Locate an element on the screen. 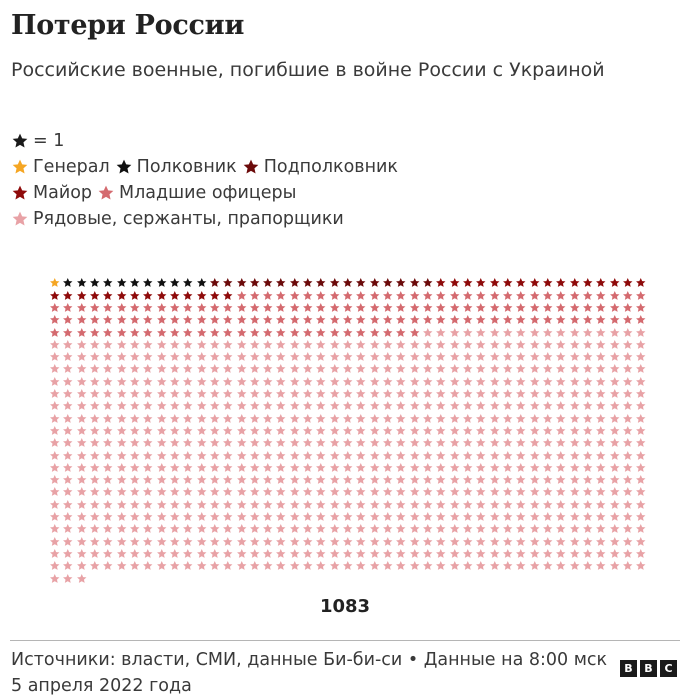  total-count: 1083 is located at coordinates (345, 606).